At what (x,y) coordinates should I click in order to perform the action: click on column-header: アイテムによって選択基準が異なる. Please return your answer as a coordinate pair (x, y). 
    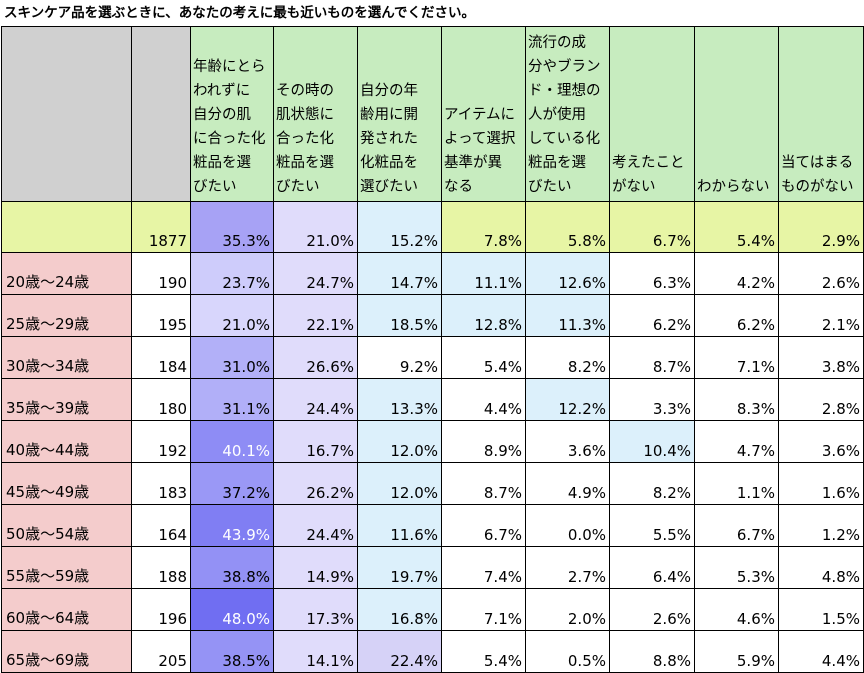
    Looking at the image, I should click on (483, 114).